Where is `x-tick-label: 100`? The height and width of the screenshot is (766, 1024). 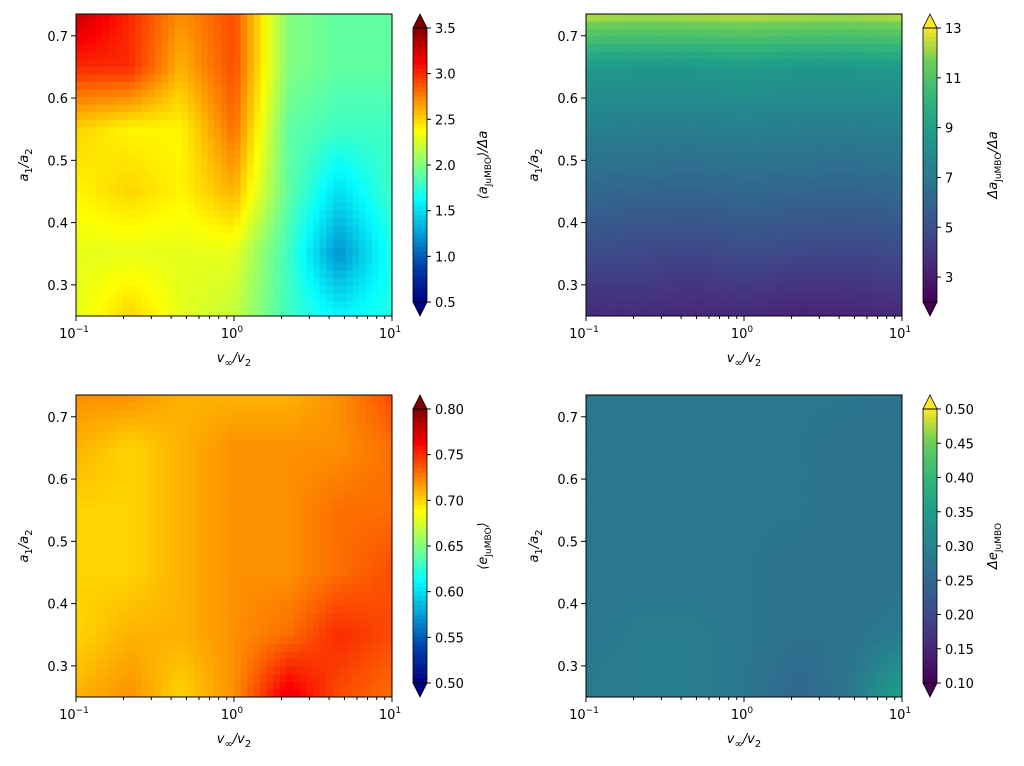
x-tick-label: 100 is located at coordinates (742, 333).